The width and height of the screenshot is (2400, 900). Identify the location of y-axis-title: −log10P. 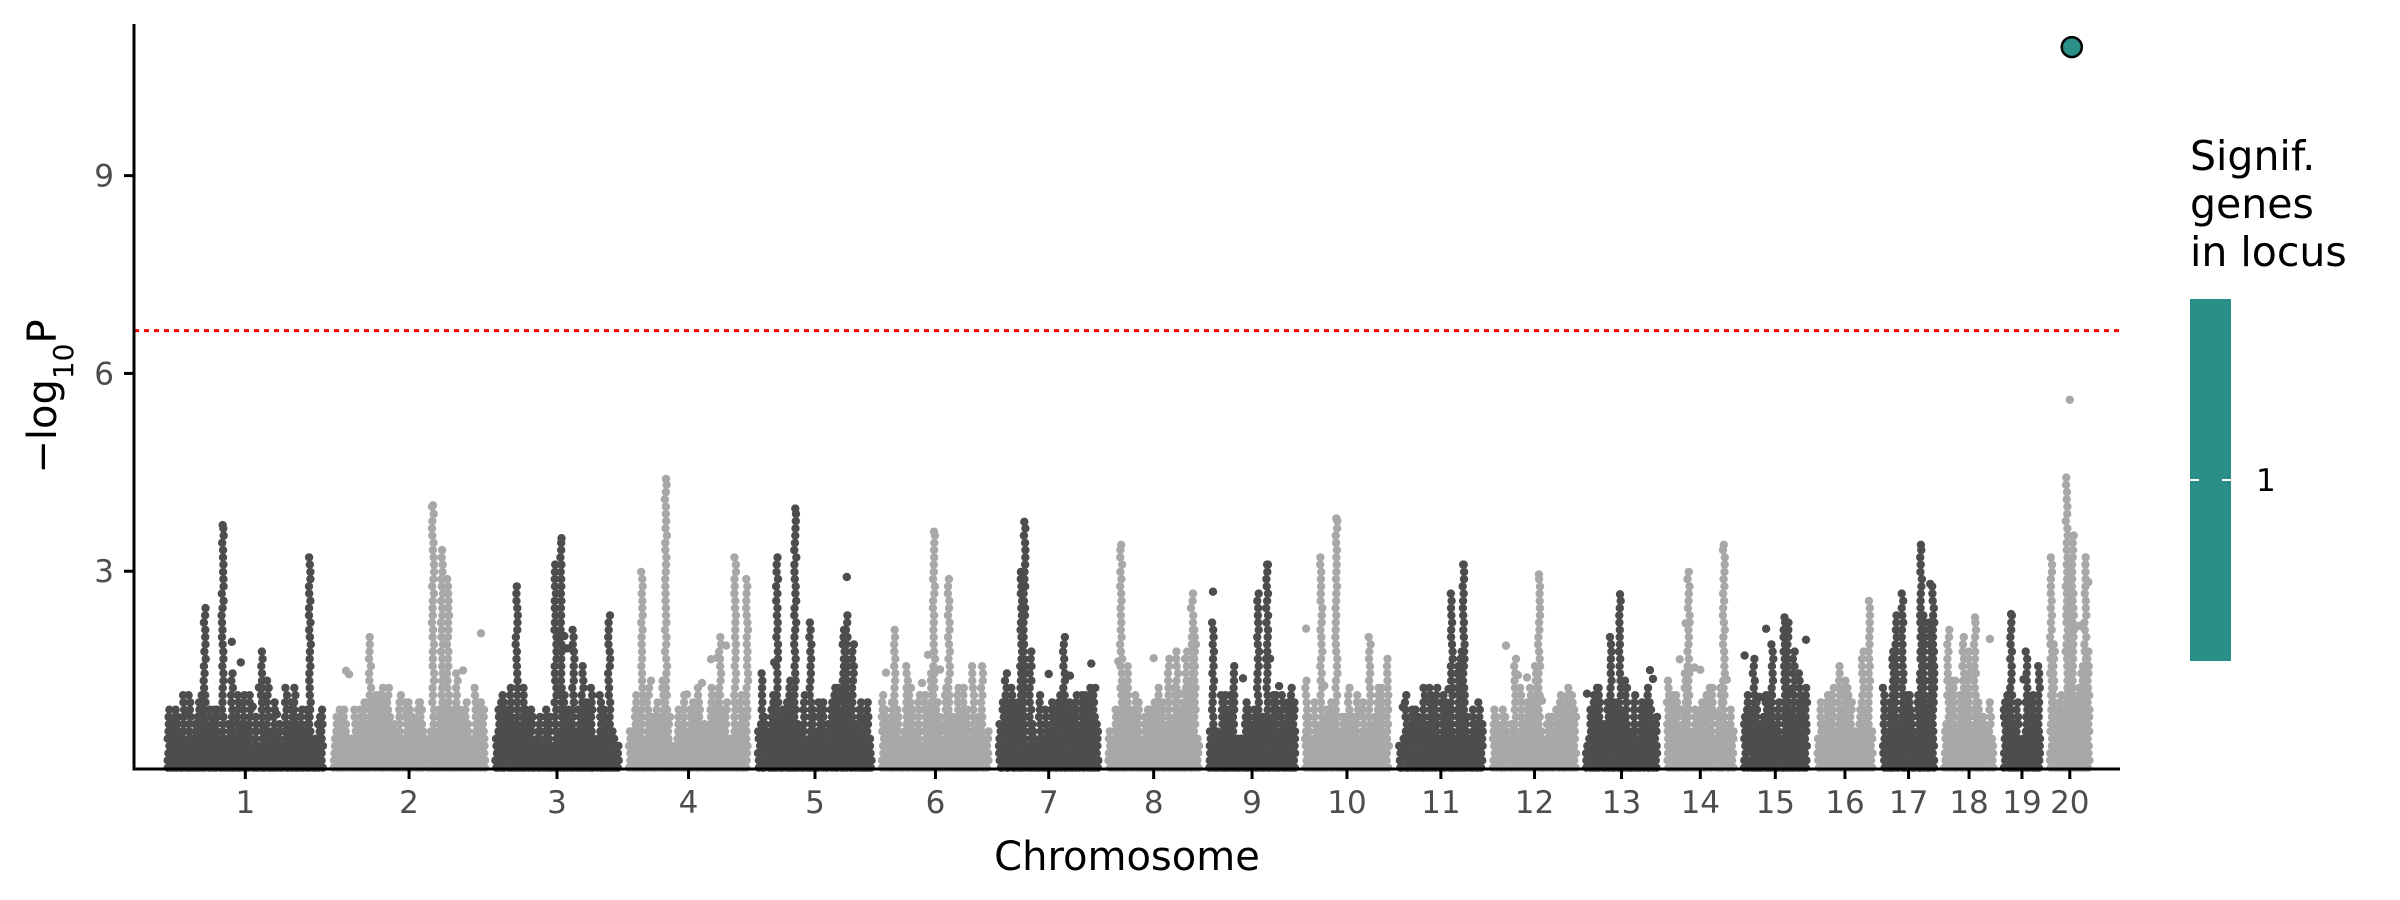
(50, 396).